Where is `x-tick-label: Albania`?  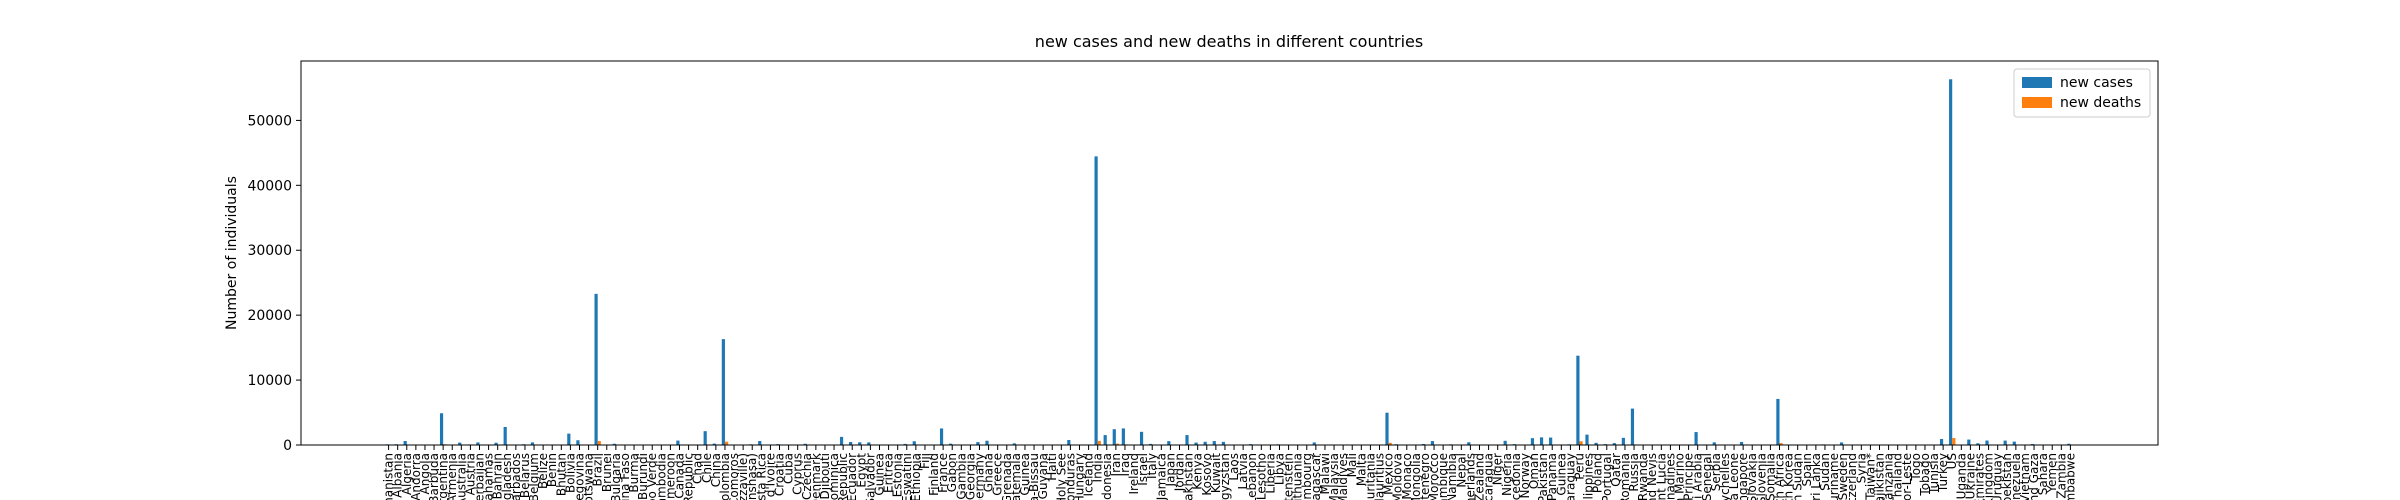 x-tick-label: Albania is located at coordinates (398, 475).